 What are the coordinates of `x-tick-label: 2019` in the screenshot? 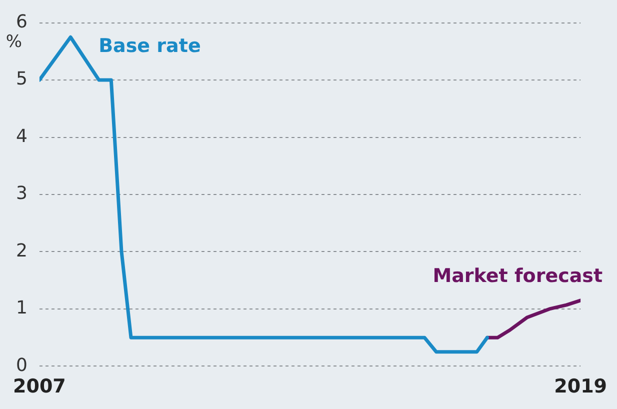 It's located at (581, 387).